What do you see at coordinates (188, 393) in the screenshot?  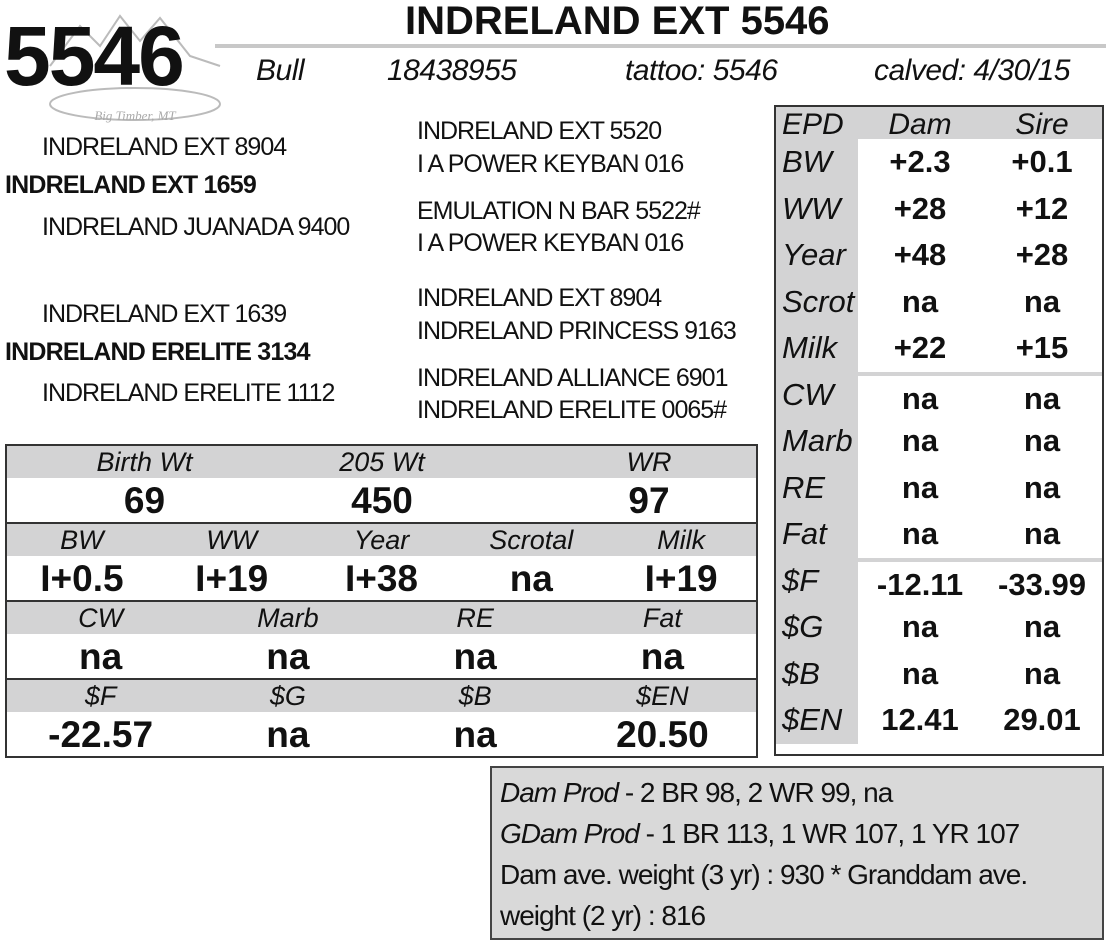 I see `dam-dam: INDRELAND ERELITE 1112` at bounding box center [188, 393].